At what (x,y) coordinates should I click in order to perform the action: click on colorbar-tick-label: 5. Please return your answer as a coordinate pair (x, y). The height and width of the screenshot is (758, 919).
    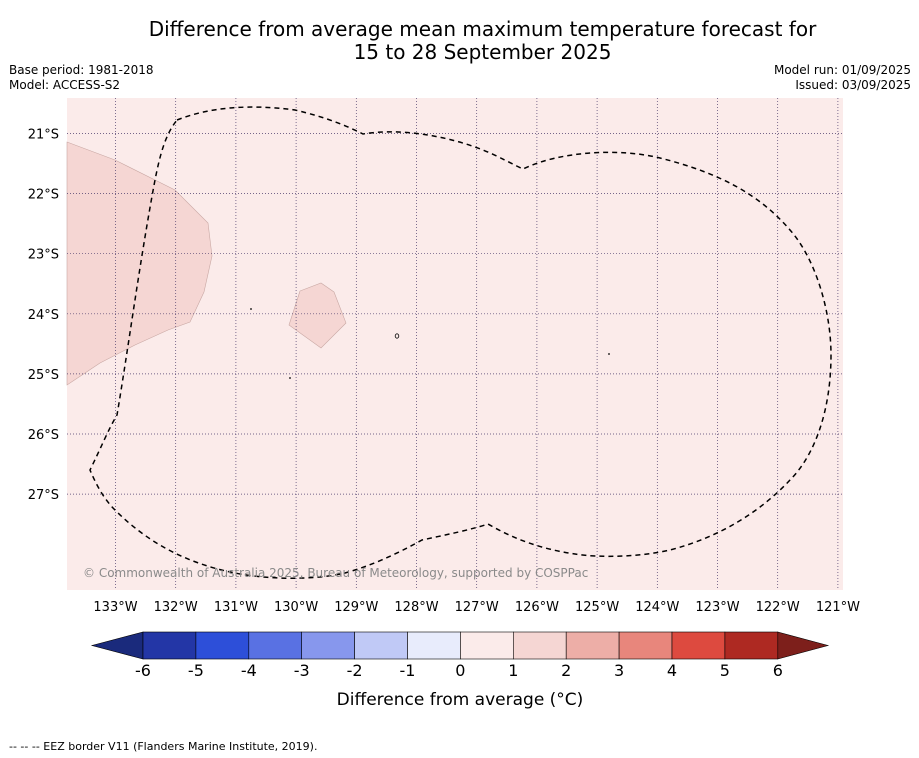
    Looking at the image, I should click on (725, 670).